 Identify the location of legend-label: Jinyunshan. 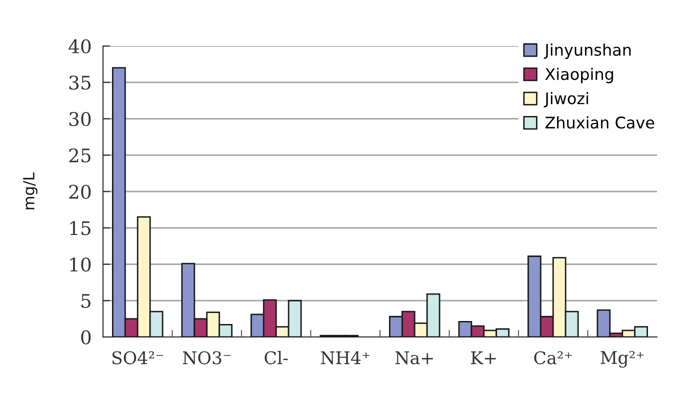
(587, 51).